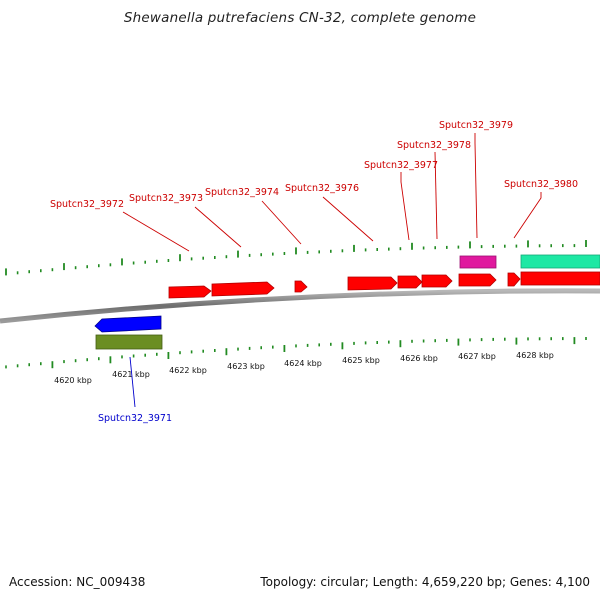 Image resolution: width=600 pixels, height=600 pixels. Describe the element at coordinates (73, 380) in the screenshot. I see `axis-label: 4620 kbp` at that location.